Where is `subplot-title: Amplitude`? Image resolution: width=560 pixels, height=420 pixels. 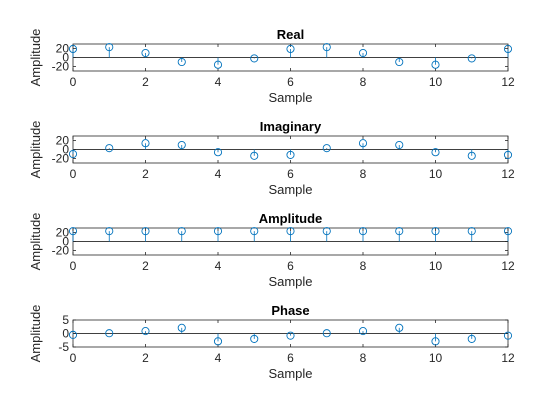
subplot-title: Amplitude is located at coordinates (291, 218).